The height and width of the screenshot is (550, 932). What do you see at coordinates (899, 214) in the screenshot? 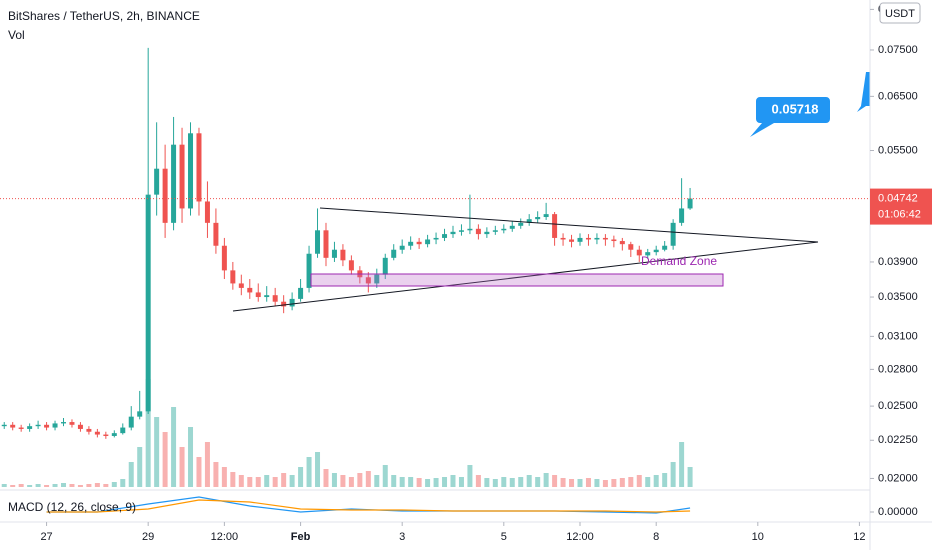
I see `countdown: 01:06:42` at bounding box center [899, 214].